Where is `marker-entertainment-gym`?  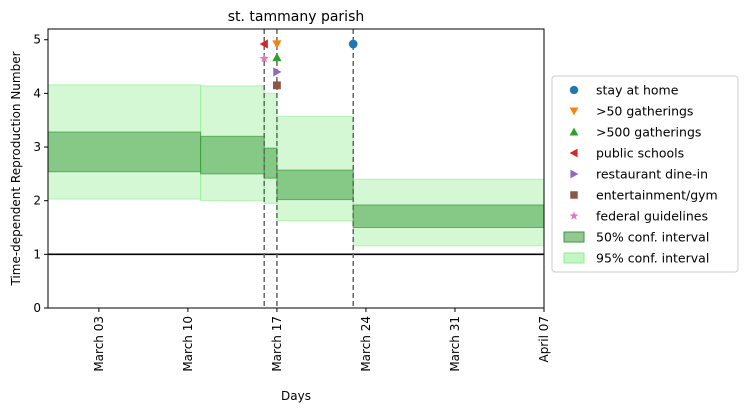 marker-entertainment-gym is located at coordinates (277, 85).